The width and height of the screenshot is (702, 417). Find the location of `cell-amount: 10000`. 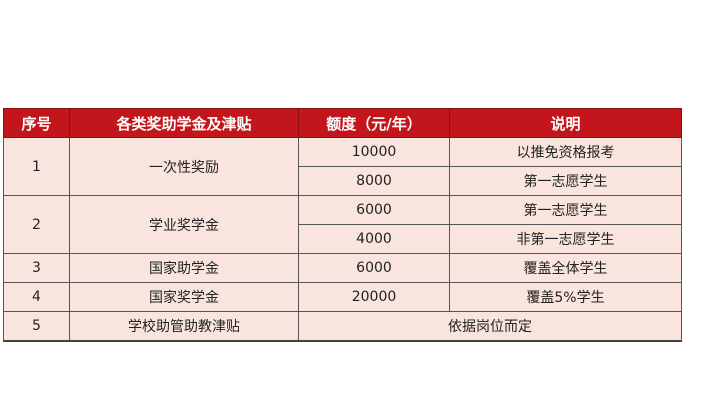

cell-amount: 10000 is located at coordinates (374, 152).